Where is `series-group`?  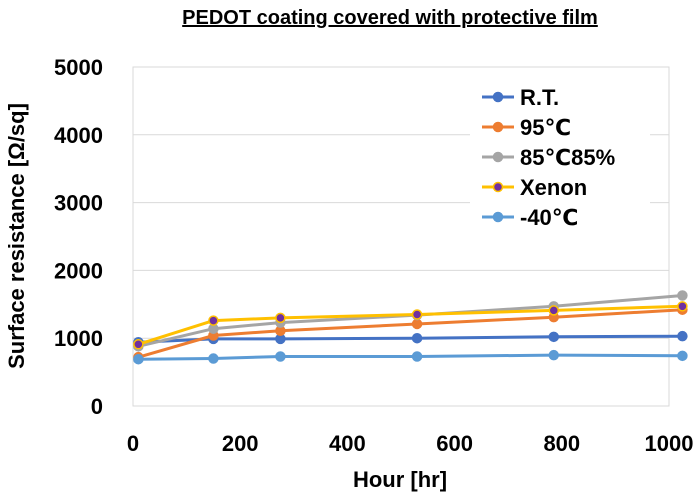 series-group is located at coordinates (410, 327).